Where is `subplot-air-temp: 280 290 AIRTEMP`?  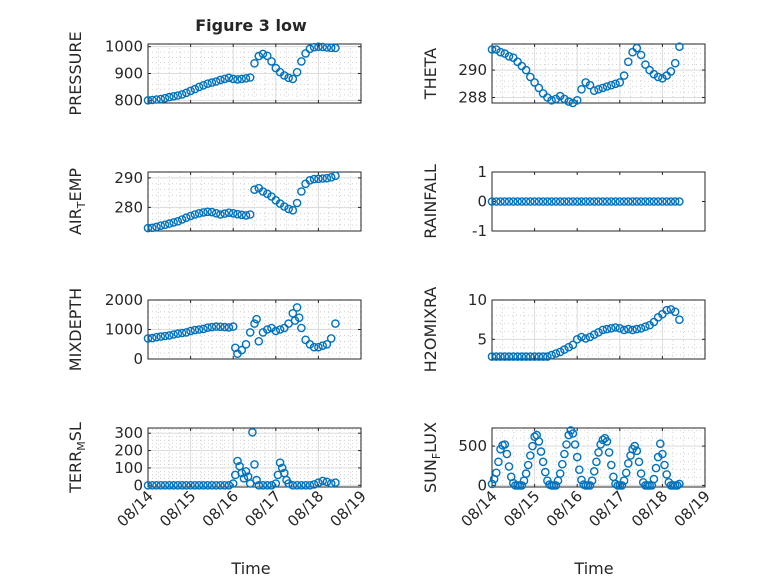
subplot-air-temp: 280 290 AIRTEMP is located at coordinates (214, 201).